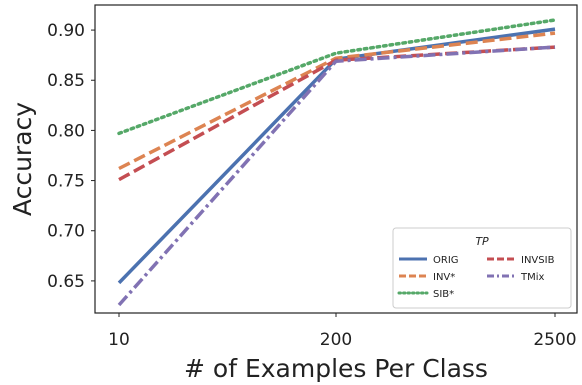 Image resolution: width=582 pixels, height=385 pixels. I want to click on x-axis-label: # of Examples Per Class, so click(336, 368).